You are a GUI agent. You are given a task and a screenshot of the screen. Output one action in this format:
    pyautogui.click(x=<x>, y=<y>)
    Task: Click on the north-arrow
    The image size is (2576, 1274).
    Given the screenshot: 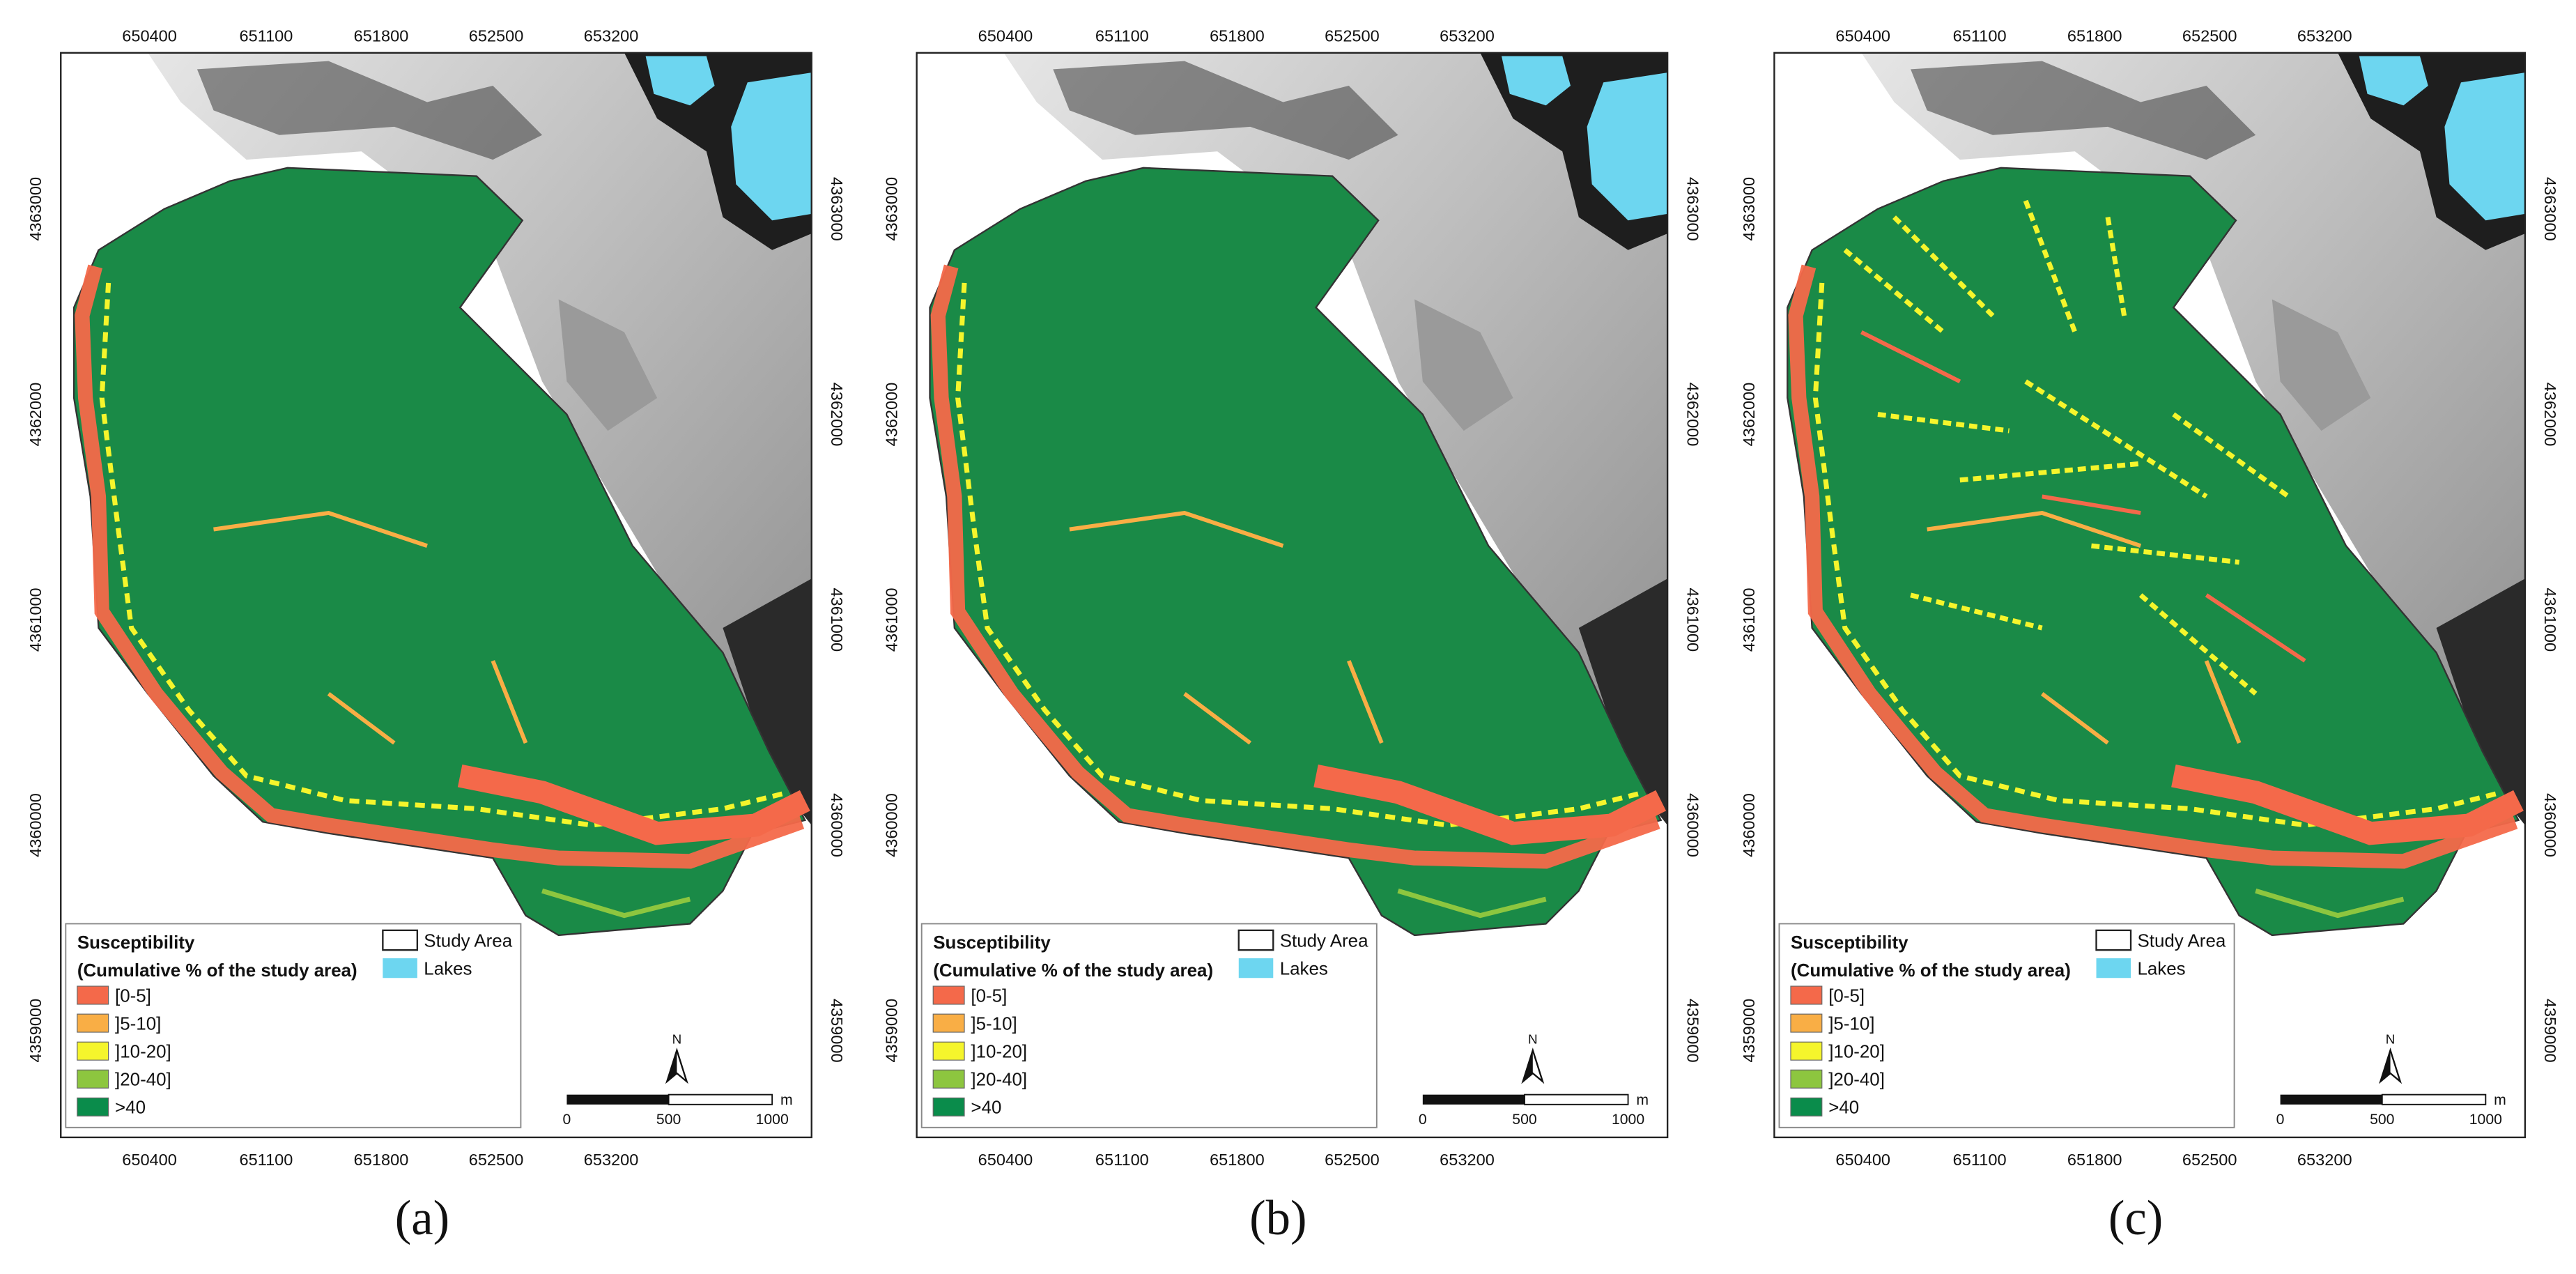 What is the action you would take?
    pyautogui.click(x=672, y=1066)
    